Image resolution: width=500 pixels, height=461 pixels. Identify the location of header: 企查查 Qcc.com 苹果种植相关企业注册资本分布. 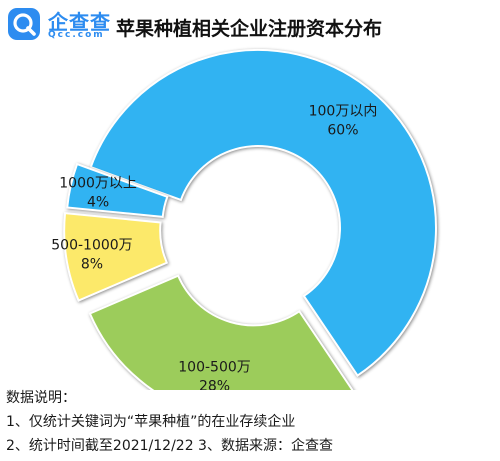
(250, 26).